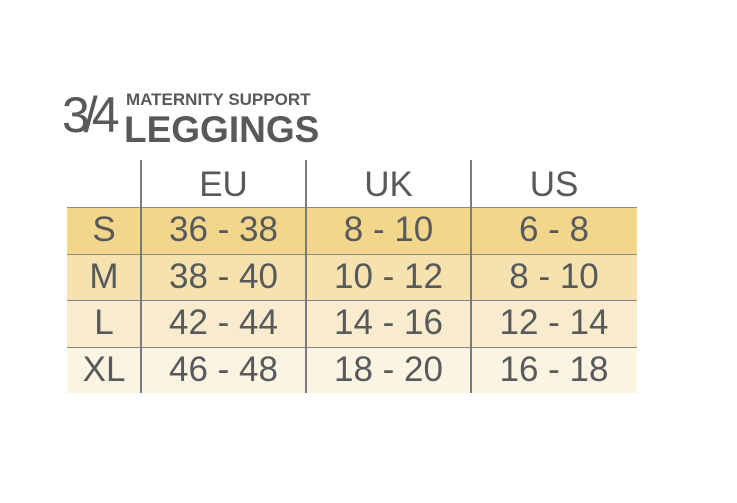 Image resolution: width=737 pixels, height=503 pixels. I want to click on size-range: 6 - 8, so click(554, 230).